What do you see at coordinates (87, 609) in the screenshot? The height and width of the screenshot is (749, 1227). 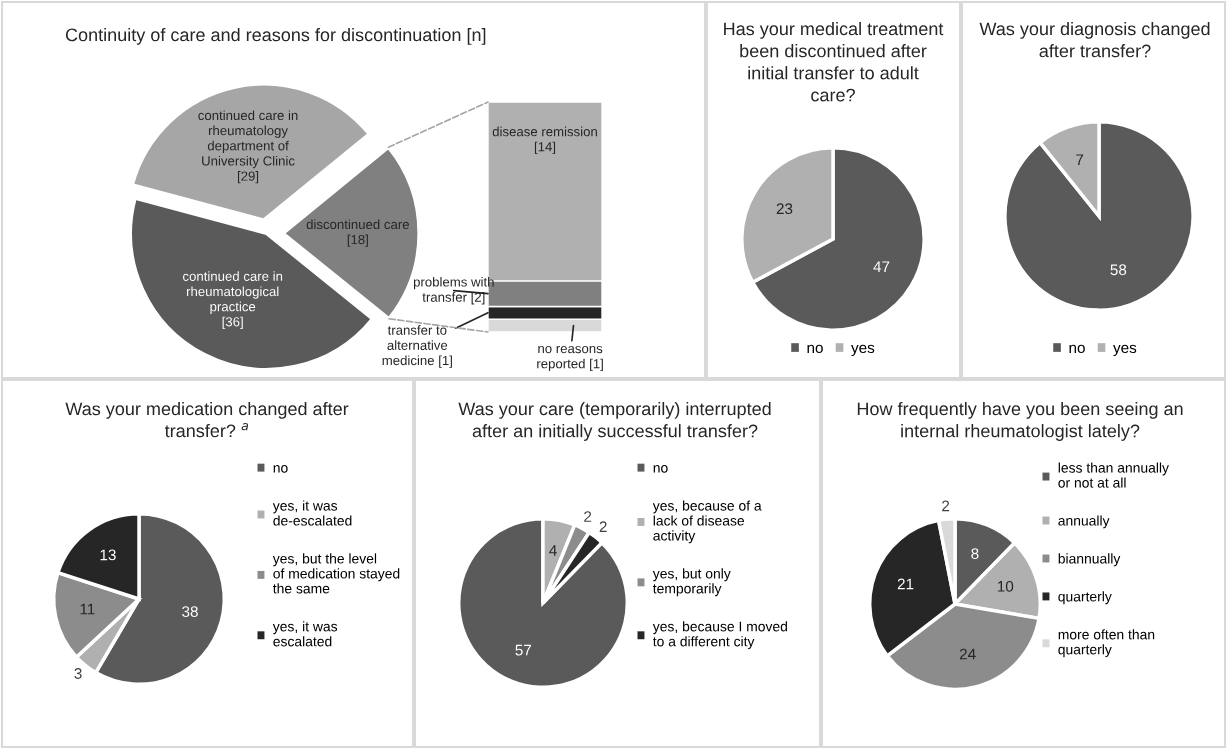 I see `data-label: 11` at bounding box center [87, 609].